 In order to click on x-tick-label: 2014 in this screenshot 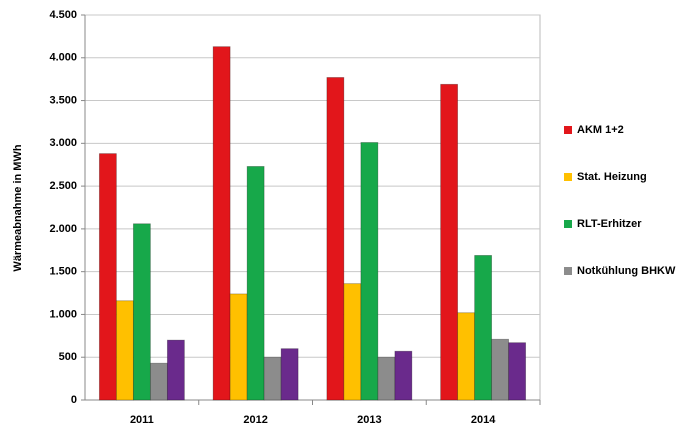, I will do `click(483, 420)`.